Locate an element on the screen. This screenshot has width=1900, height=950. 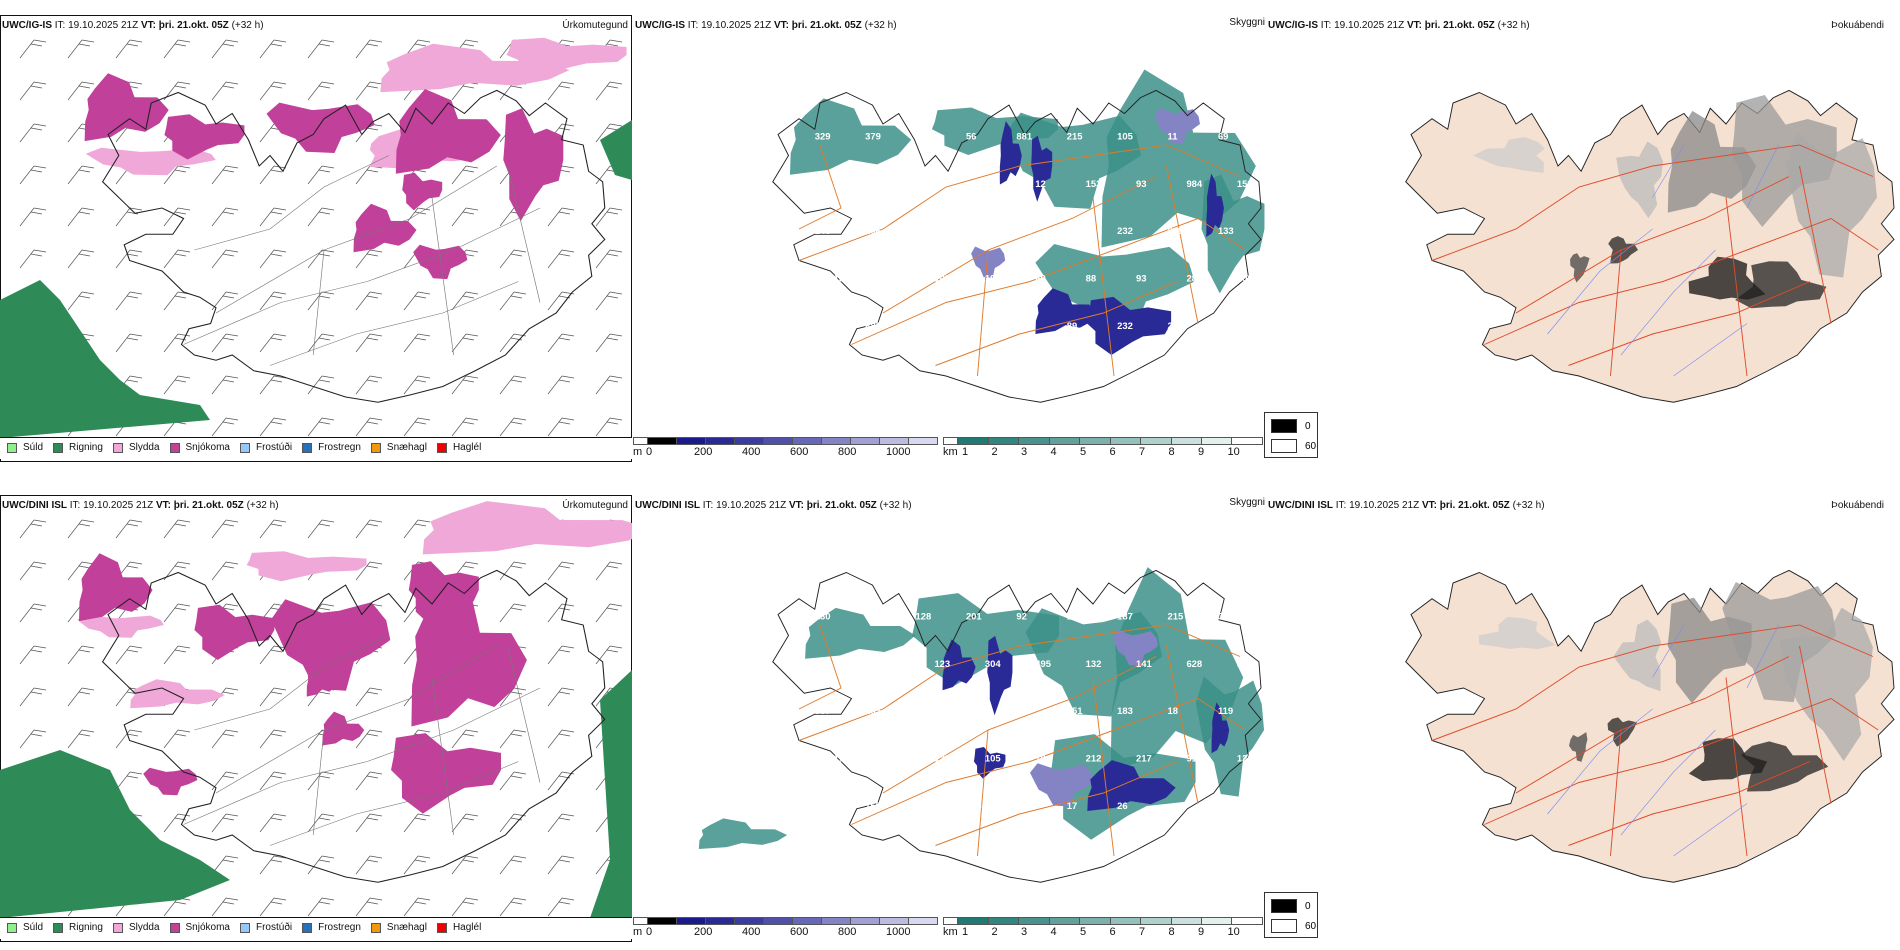
colorbar-tick: 7 is located at coordinates (1142, 452).